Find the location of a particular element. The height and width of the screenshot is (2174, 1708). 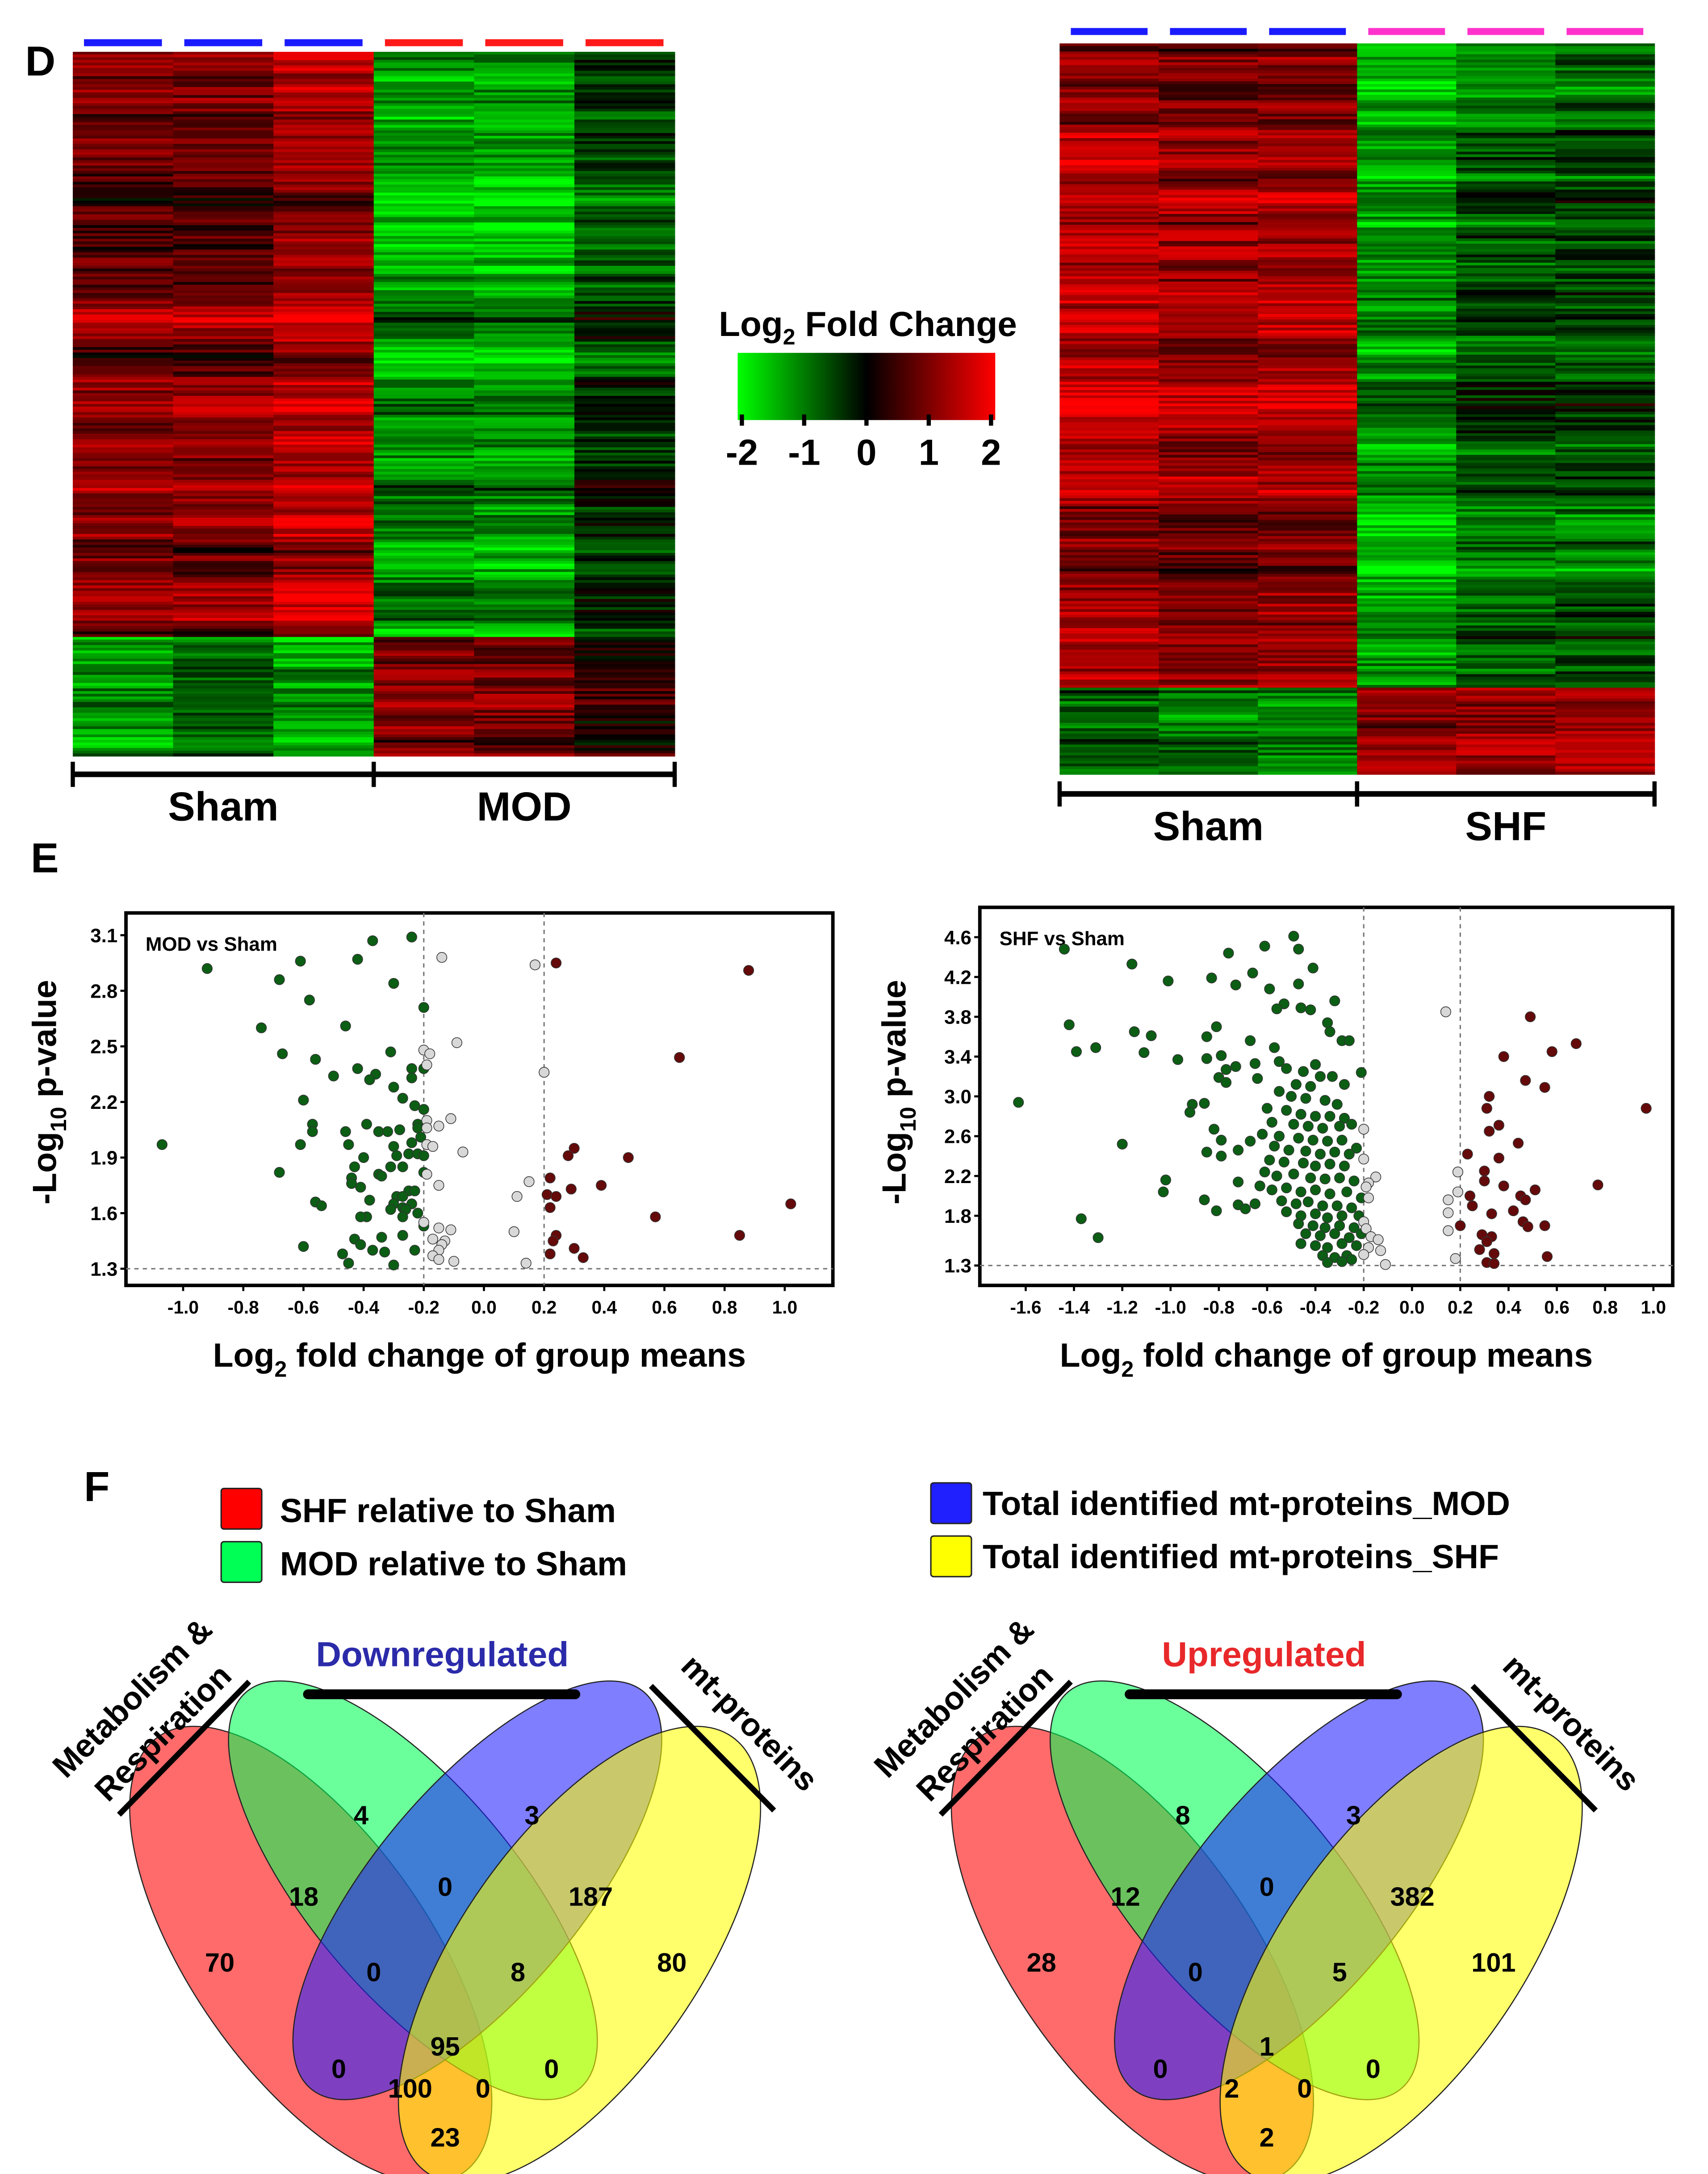

x-tick-label: 0.6 is located at coordinates (664, 1308).